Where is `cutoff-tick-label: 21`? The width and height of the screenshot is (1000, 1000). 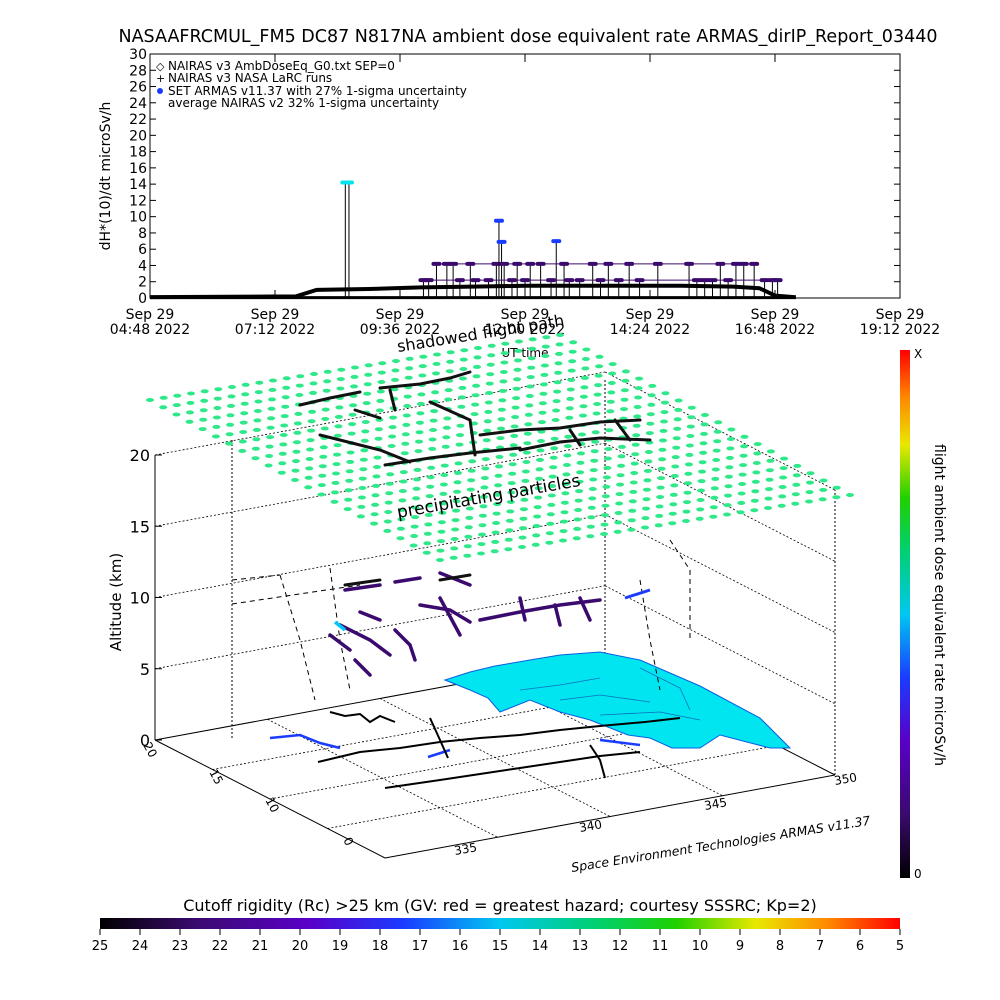
cutoff-tick-label: 21 is located at coordinates (260, 946).